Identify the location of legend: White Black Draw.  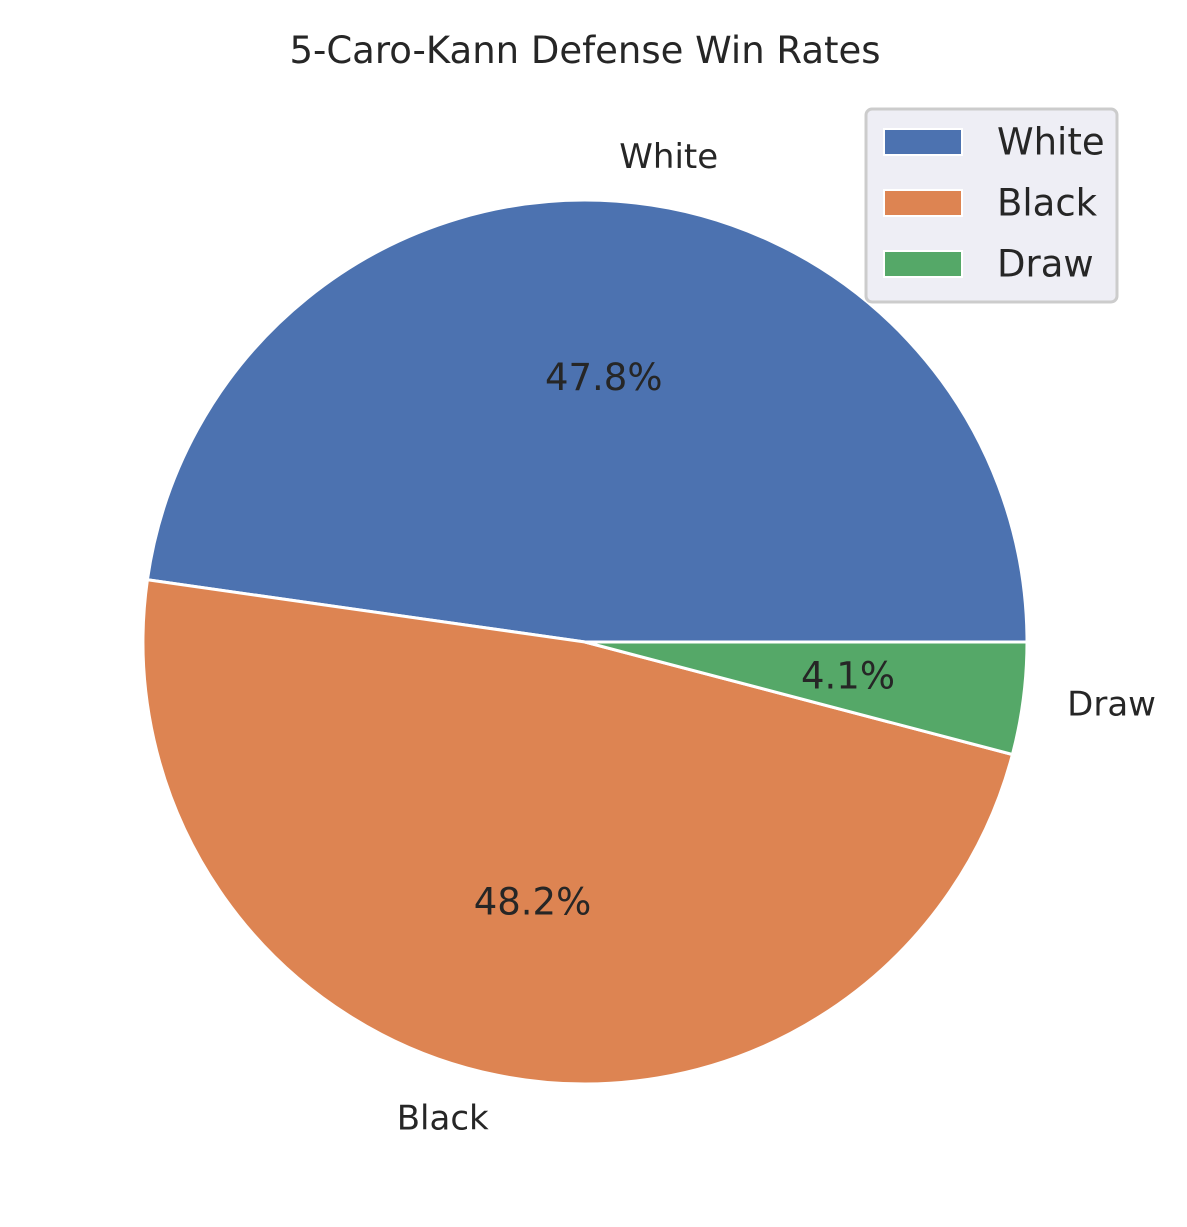
(991, 205).